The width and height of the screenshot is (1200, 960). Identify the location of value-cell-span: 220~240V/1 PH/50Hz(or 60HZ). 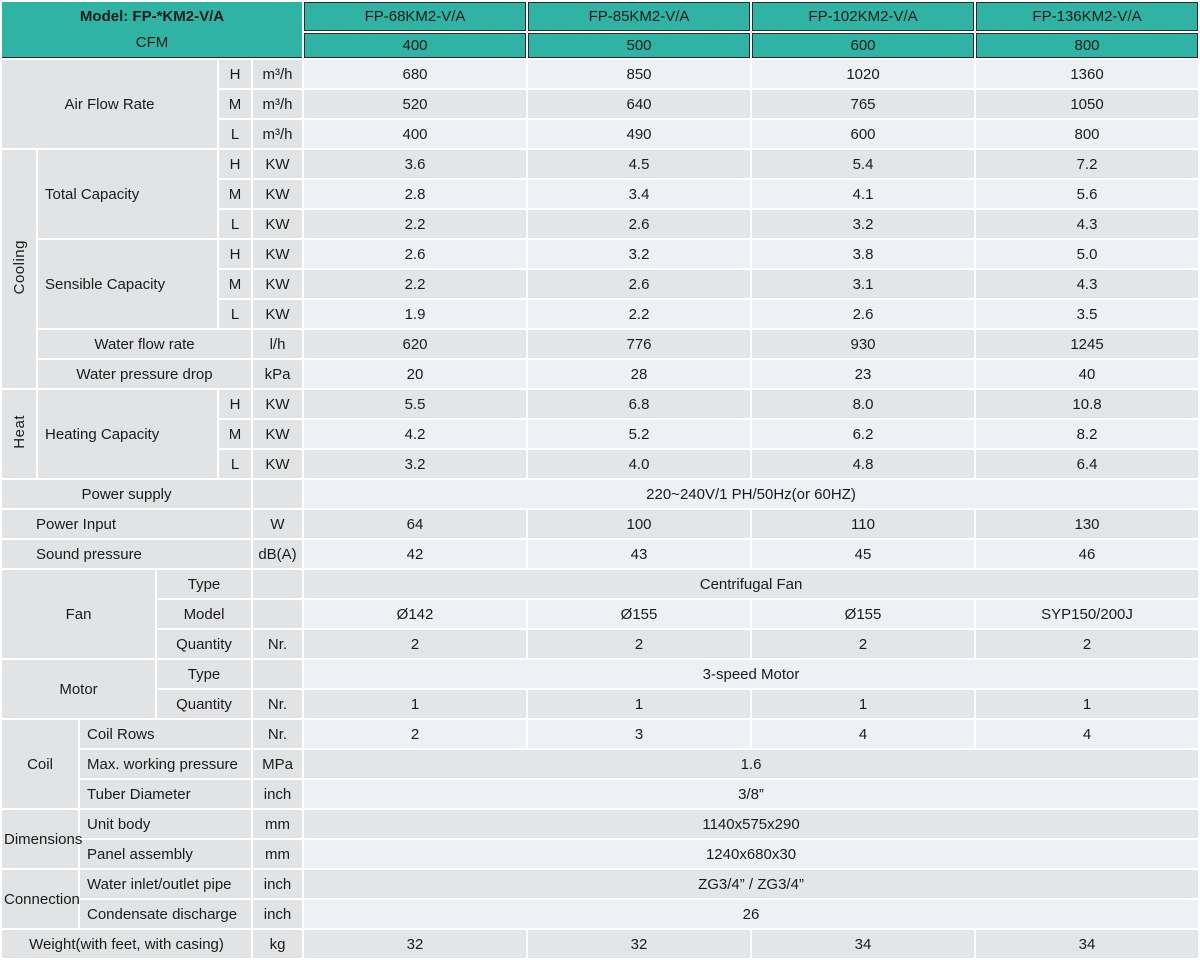
(751, 494).